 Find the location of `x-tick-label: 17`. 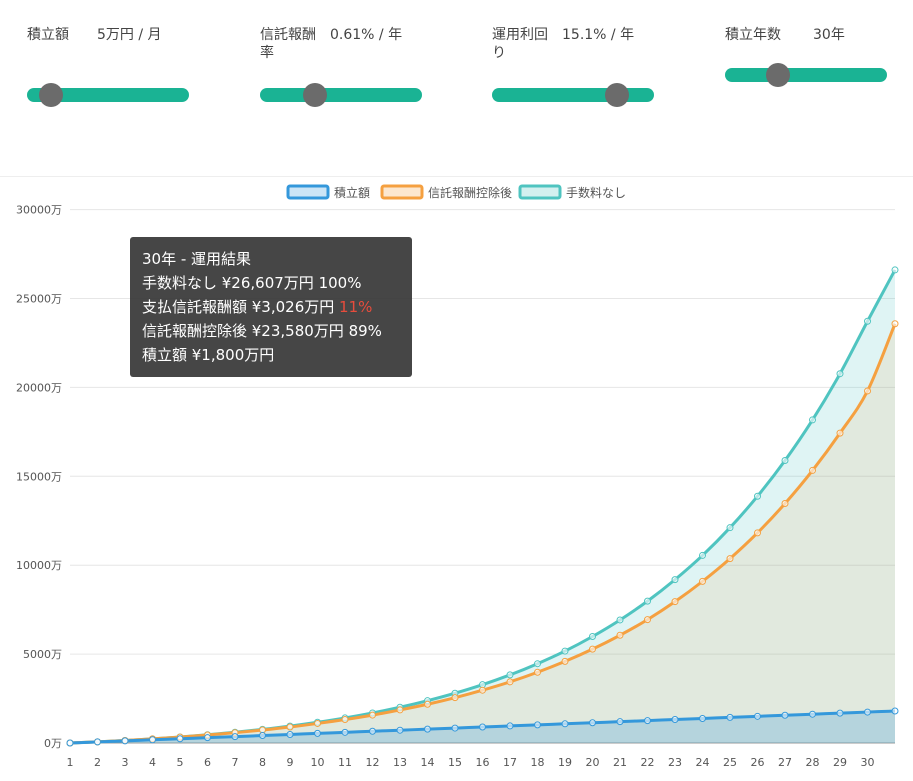

x-tick-label: 17 is located at coordinates (510, 762).